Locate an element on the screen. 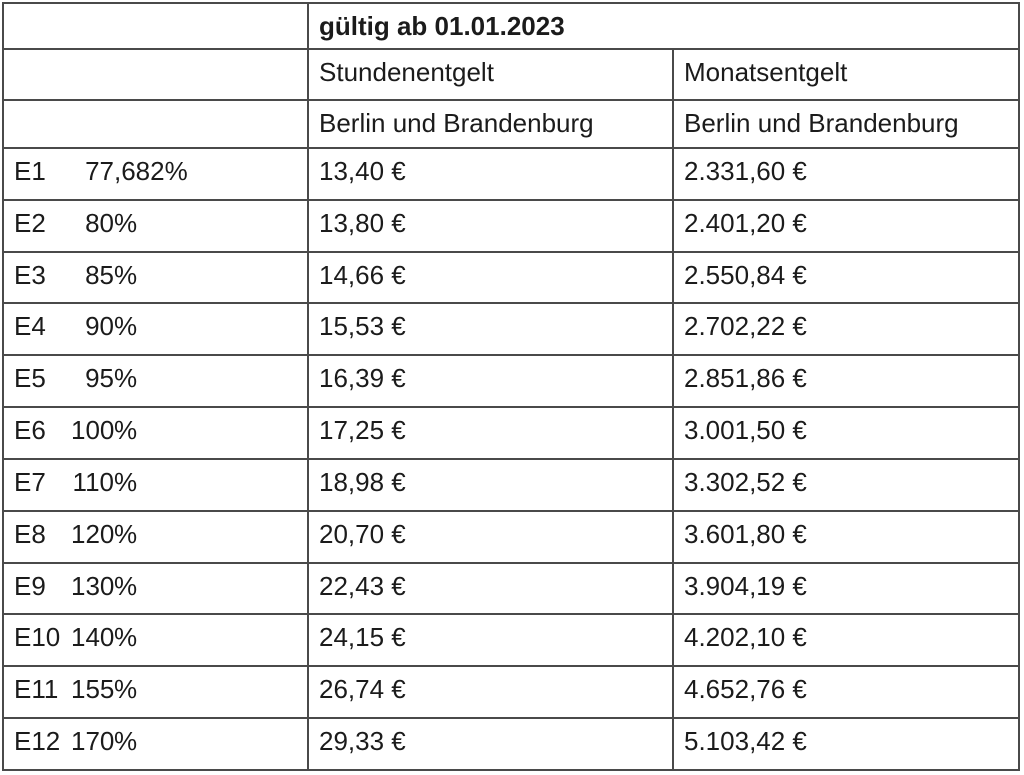  grade-cell: E9 130% is located at coordinates (155, 588).